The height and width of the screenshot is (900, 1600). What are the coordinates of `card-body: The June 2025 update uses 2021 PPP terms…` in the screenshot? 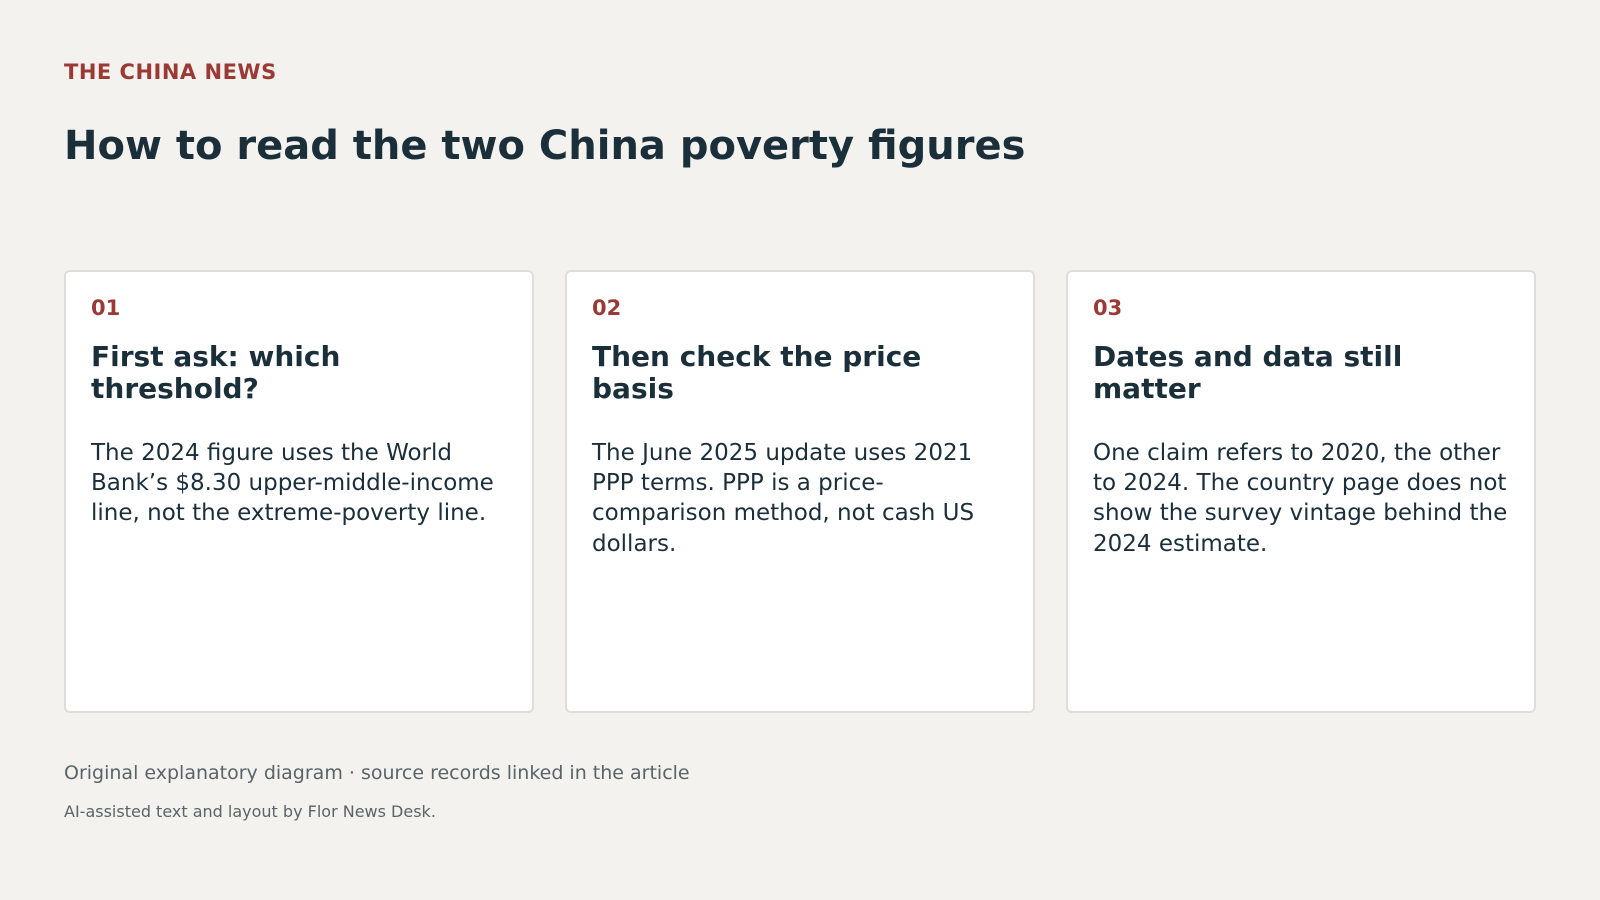 It's located at (783, 498).